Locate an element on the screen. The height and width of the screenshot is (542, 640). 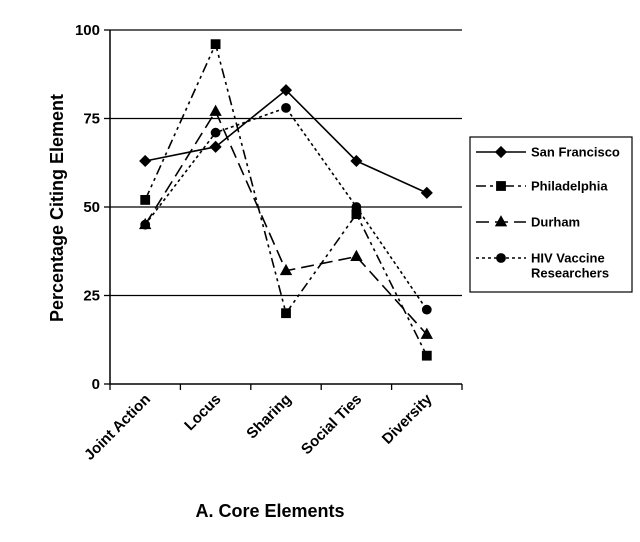
y-tick-label: 75 is located at coordinates (91, 119).